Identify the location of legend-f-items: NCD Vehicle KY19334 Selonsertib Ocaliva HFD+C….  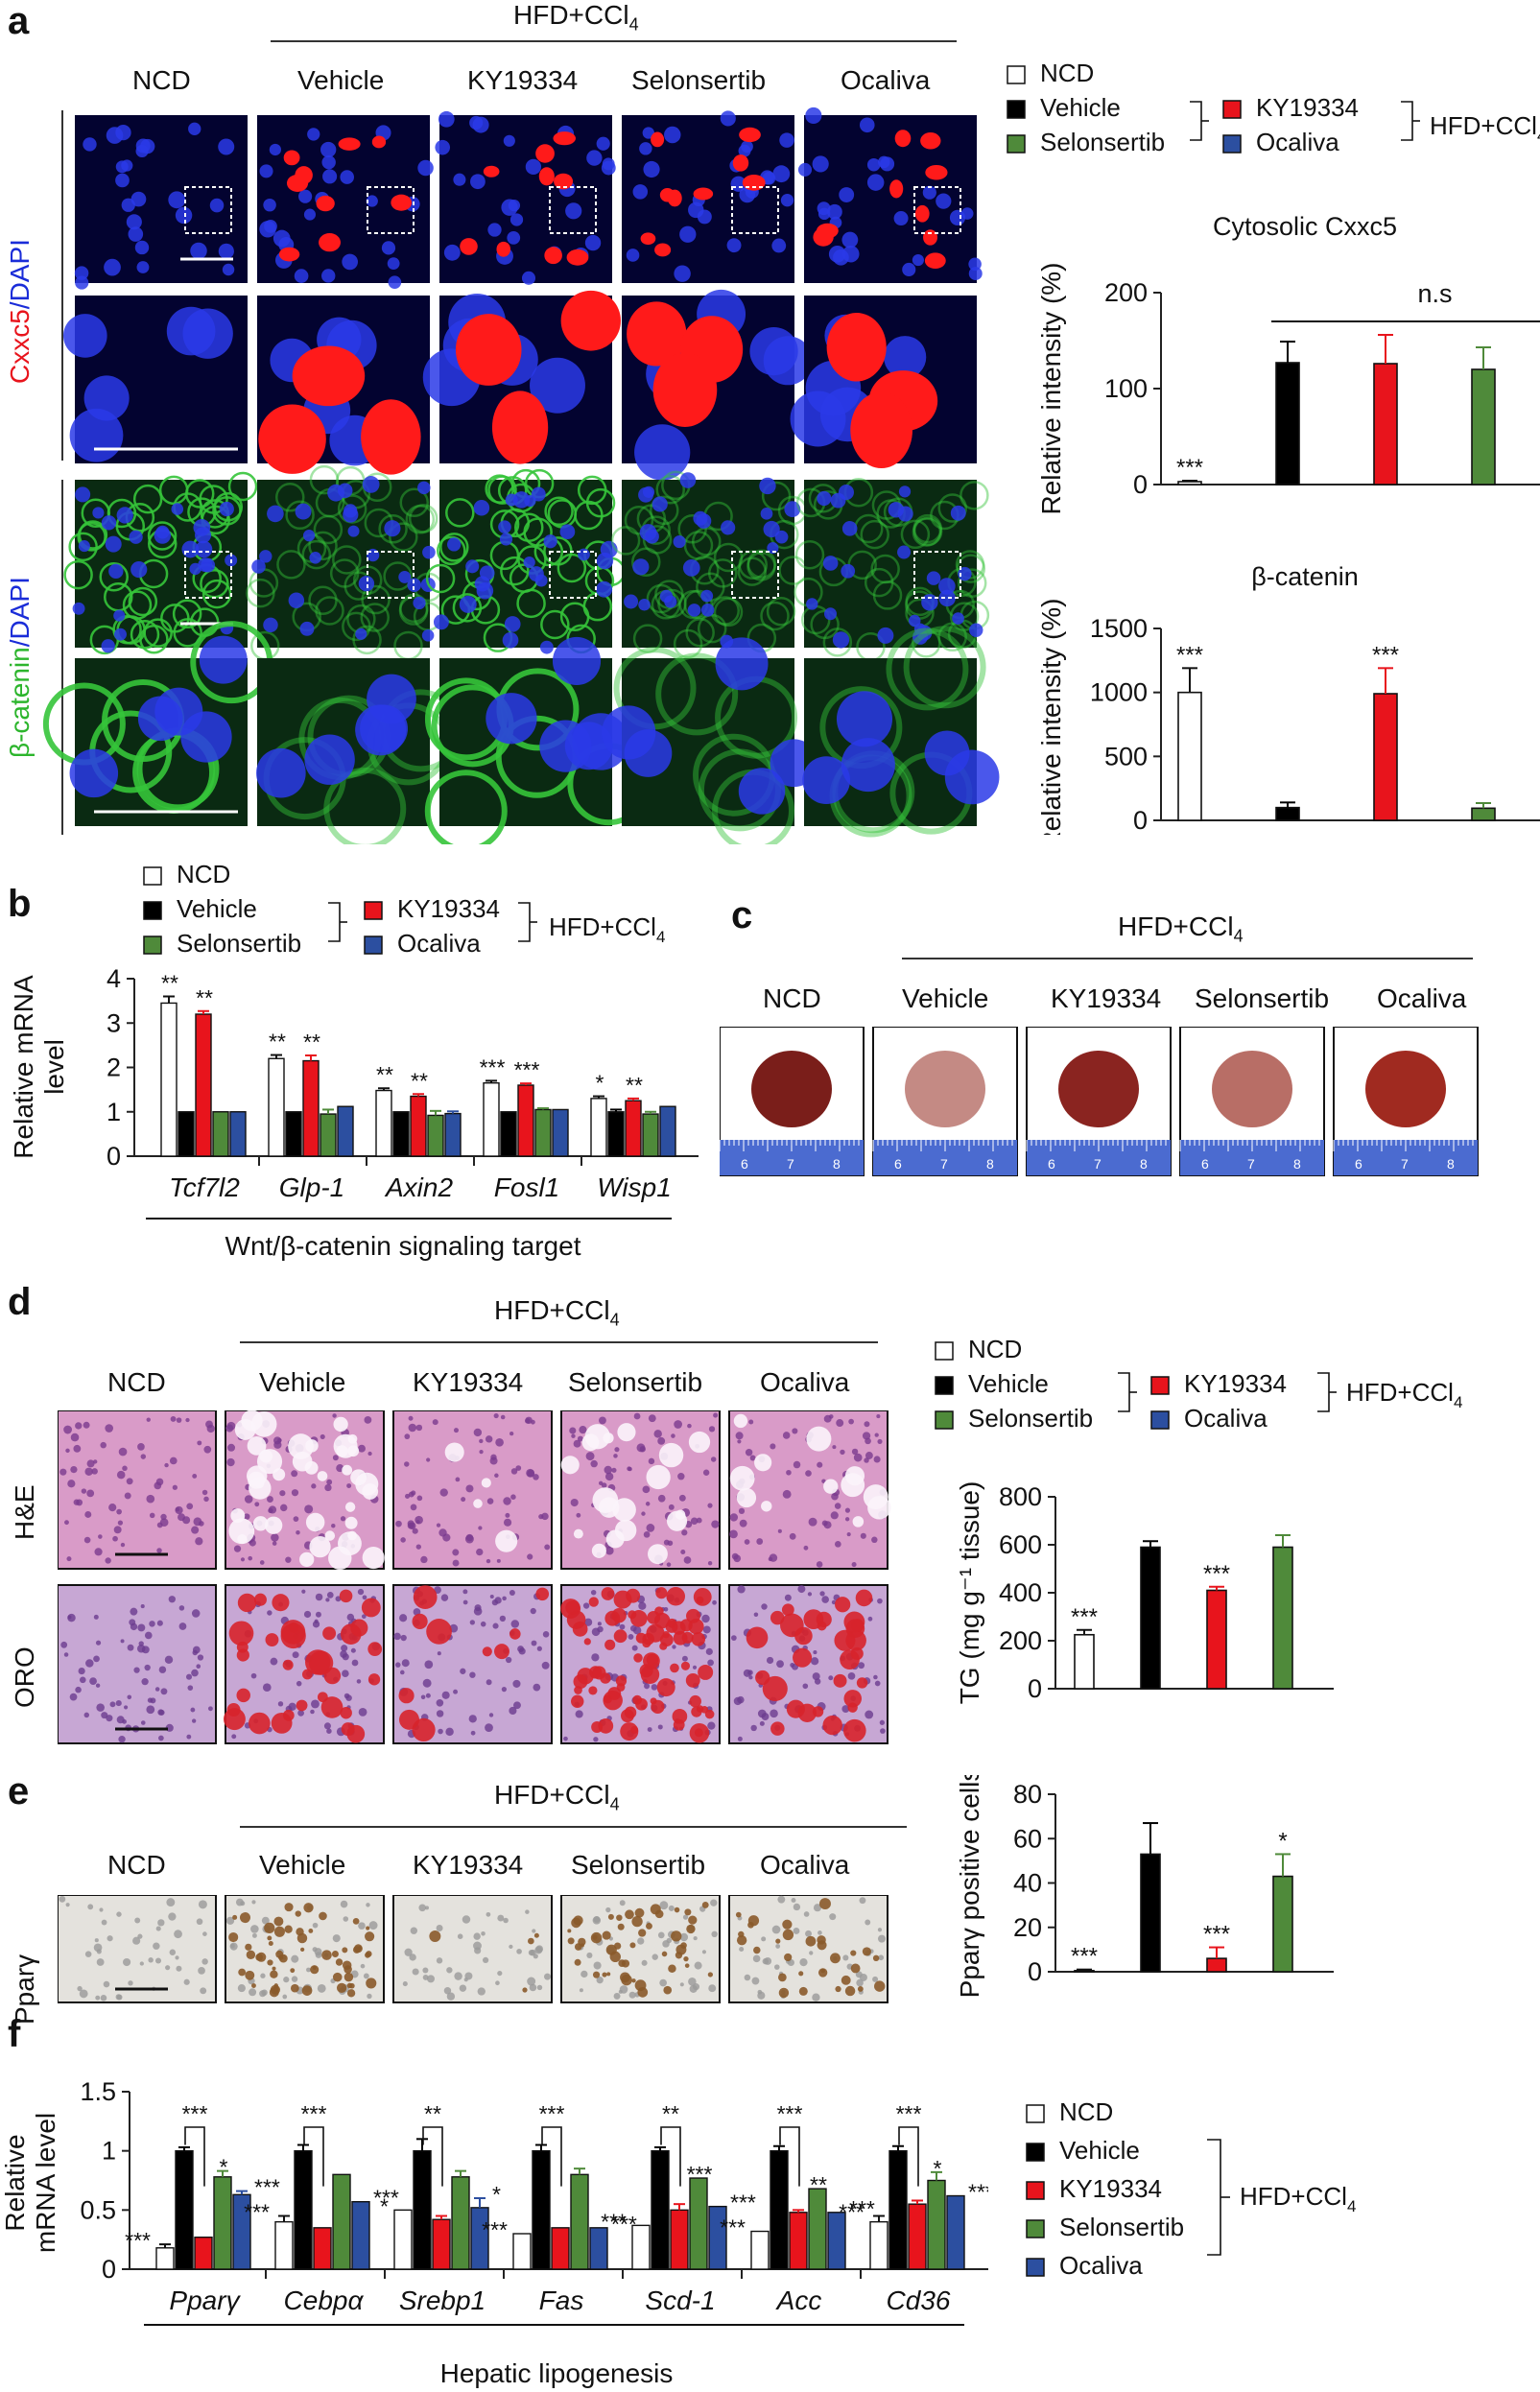
(1191, 2188).